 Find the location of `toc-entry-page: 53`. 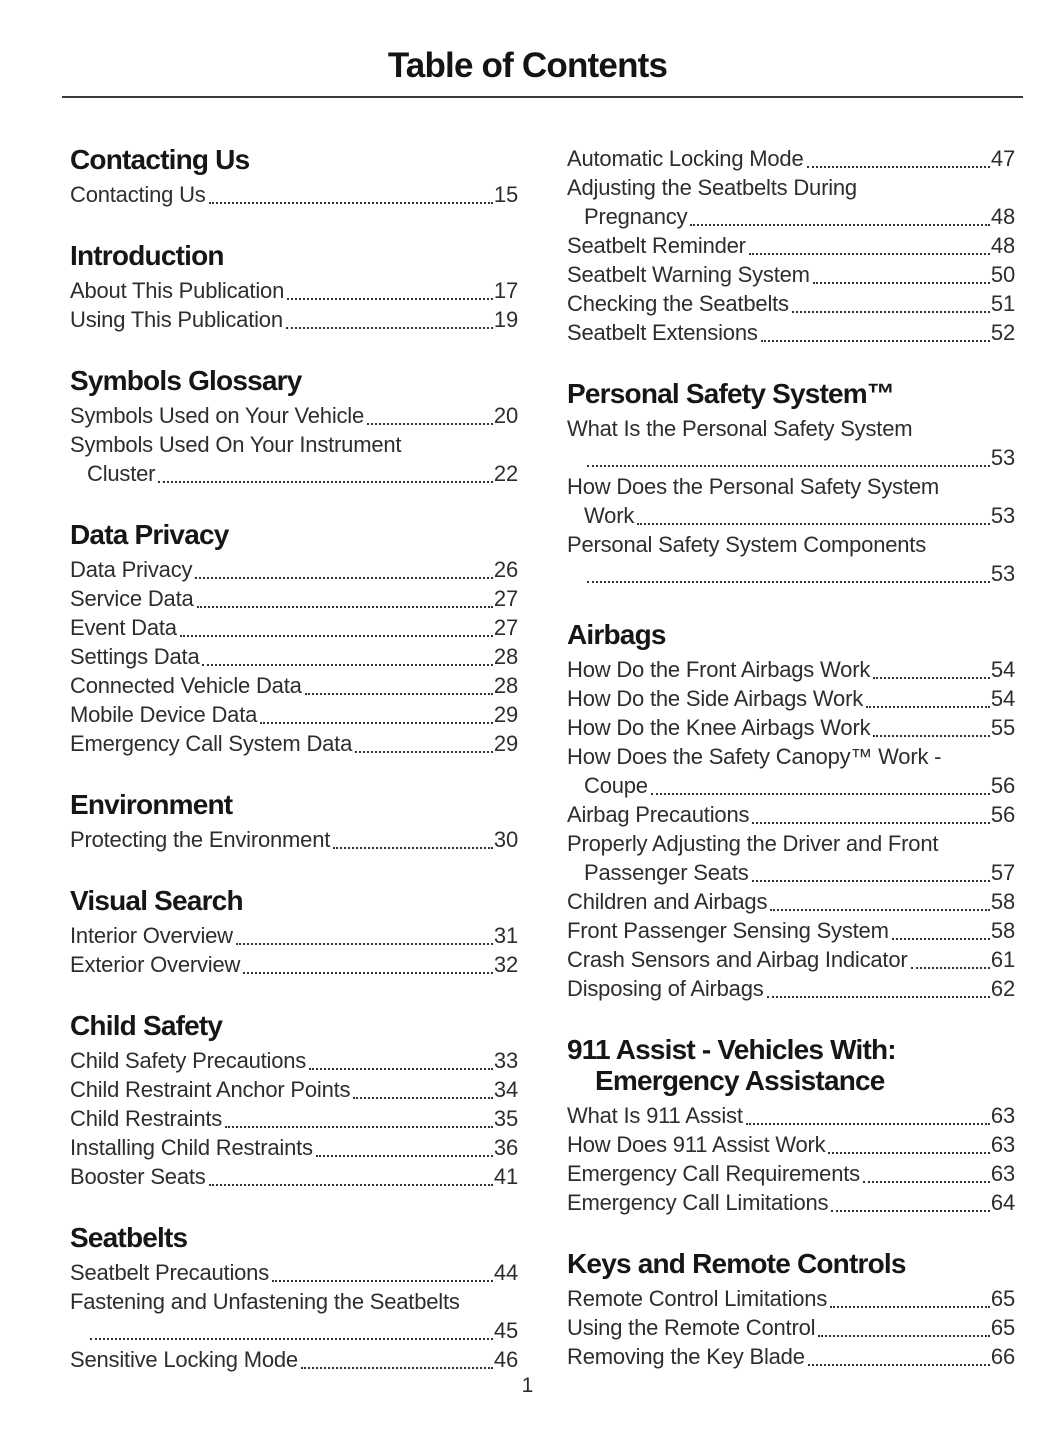

toc-entry-page: 53 is located at coordinates (1002, 457).